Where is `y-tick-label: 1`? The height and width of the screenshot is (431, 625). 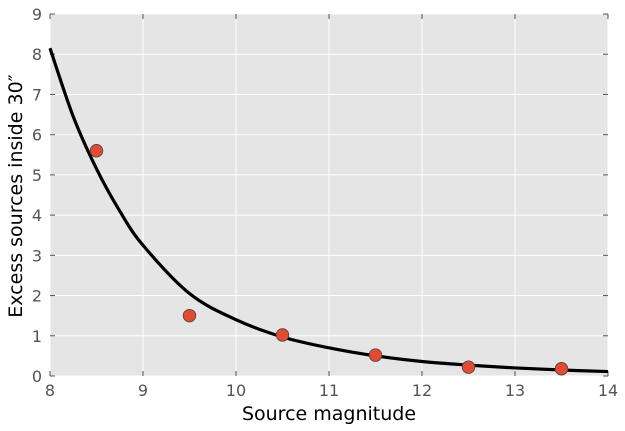 y-tick-label: 1 is located at coordinates (37, 336).